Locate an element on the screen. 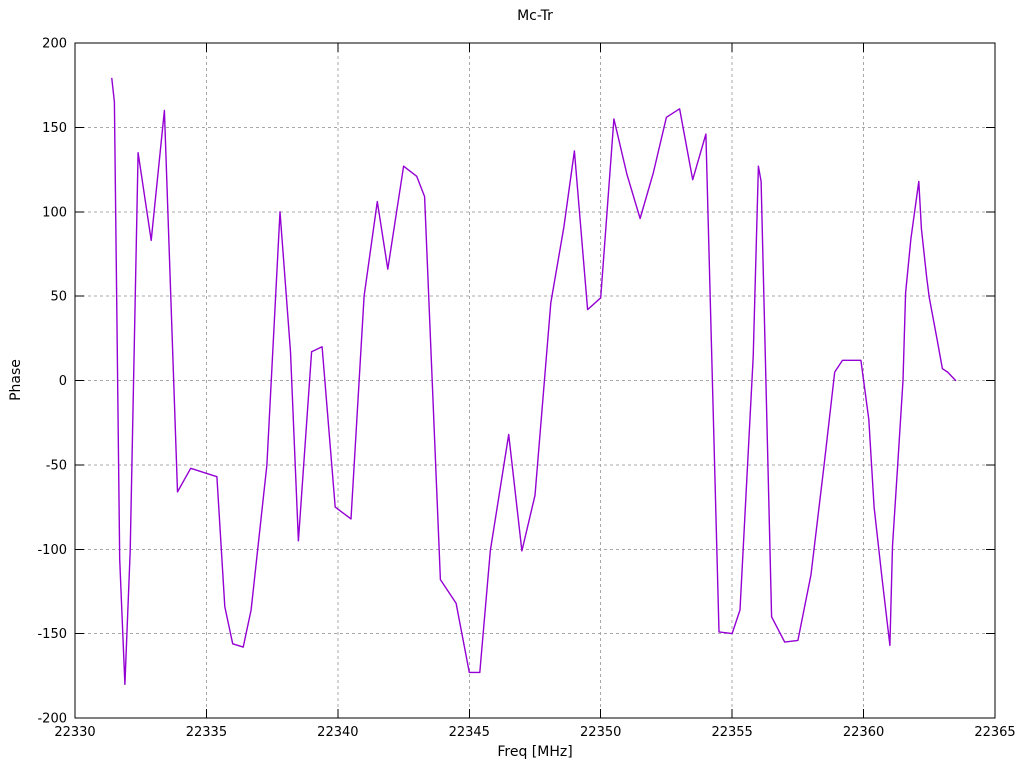  y-tick-label: -50 is located at coordinates (56, 465).